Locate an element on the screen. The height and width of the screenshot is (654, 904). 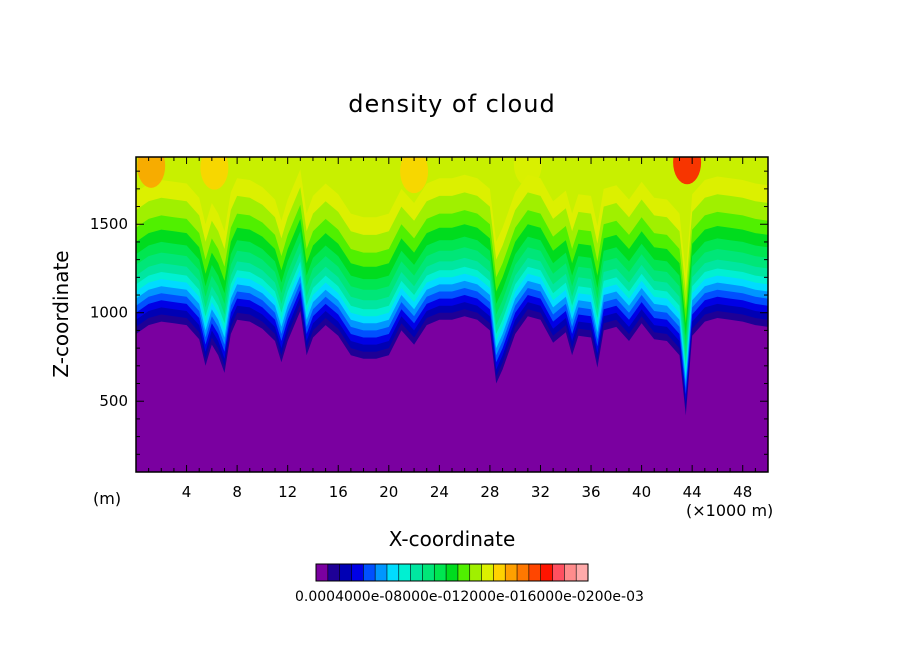
x-unit-left: (m) is located at coordinates (107, 498).